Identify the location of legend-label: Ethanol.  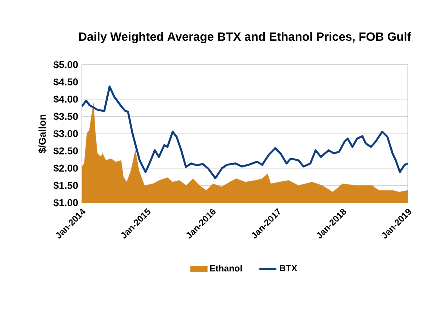
(226, 268).